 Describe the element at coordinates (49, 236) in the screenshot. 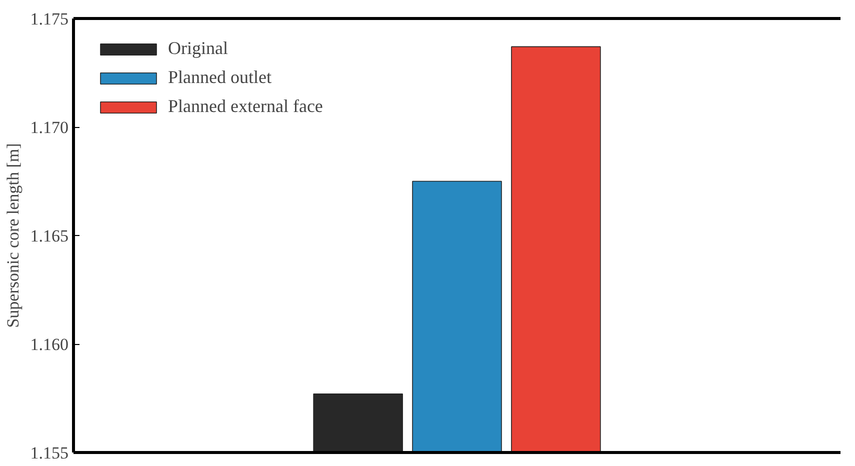

I see `y-tick-label: 1.165` at that location.